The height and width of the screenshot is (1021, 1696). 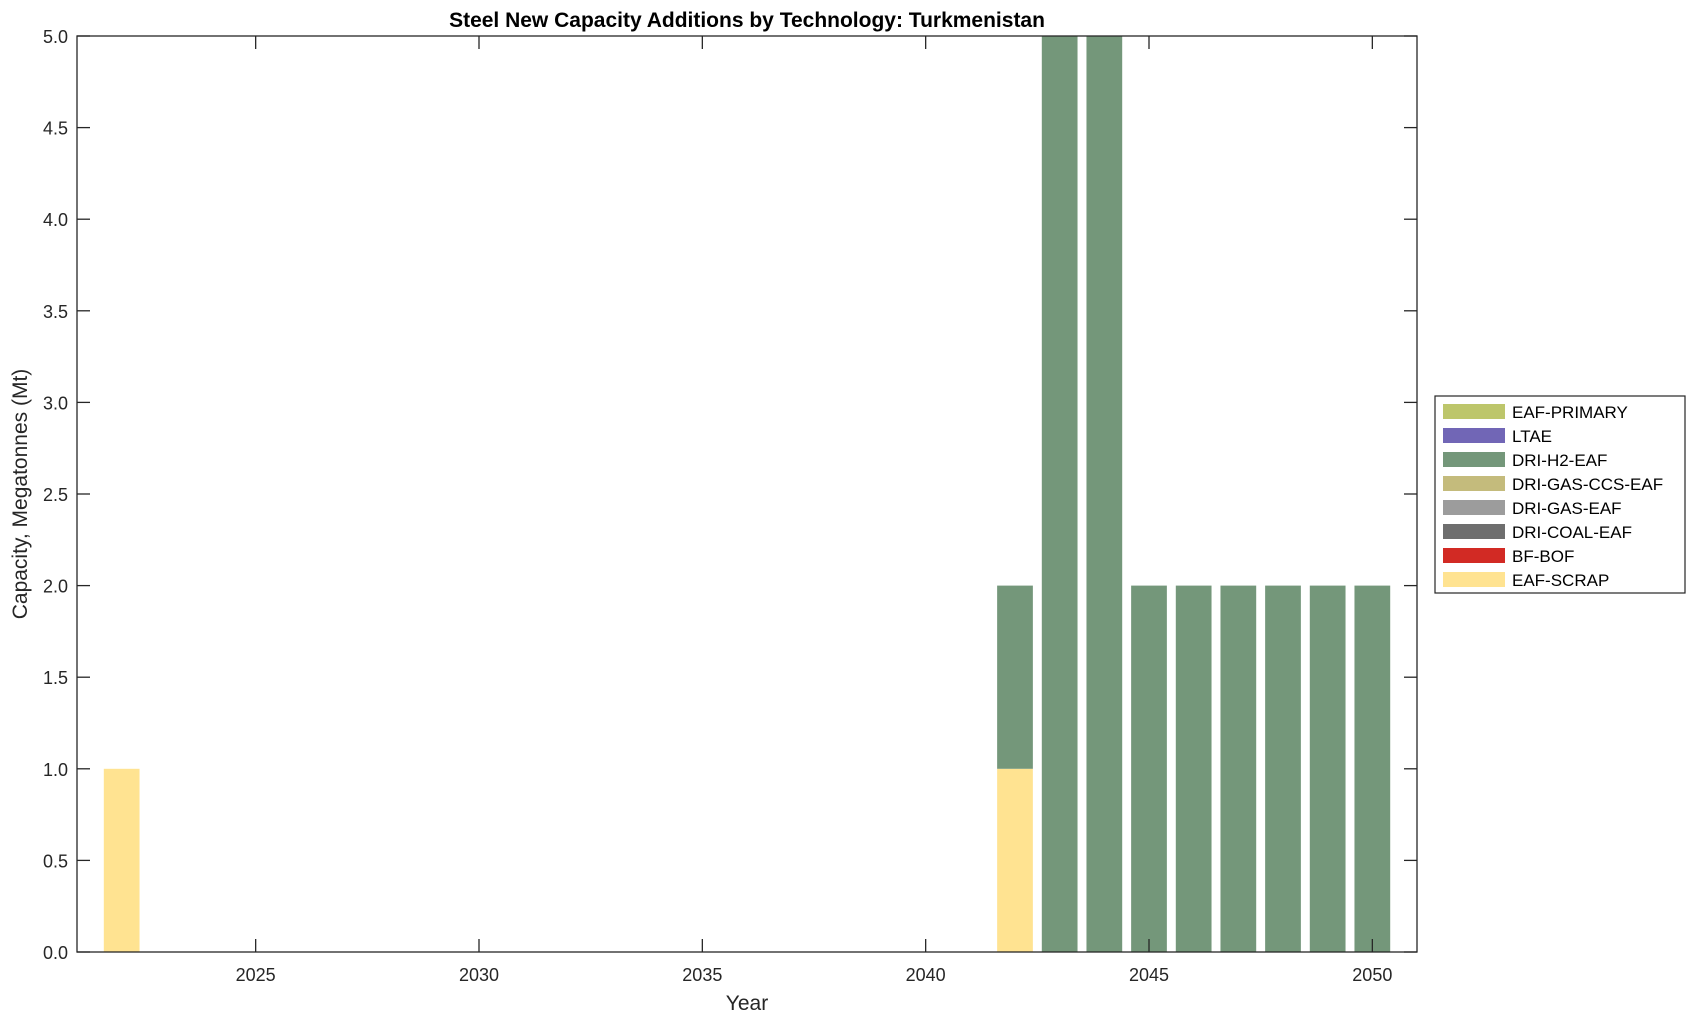 What do you see at coordinates (55, 129) in the screenshot?
I see `y-tick-label: 4.5` at bounding box center [55, 129].